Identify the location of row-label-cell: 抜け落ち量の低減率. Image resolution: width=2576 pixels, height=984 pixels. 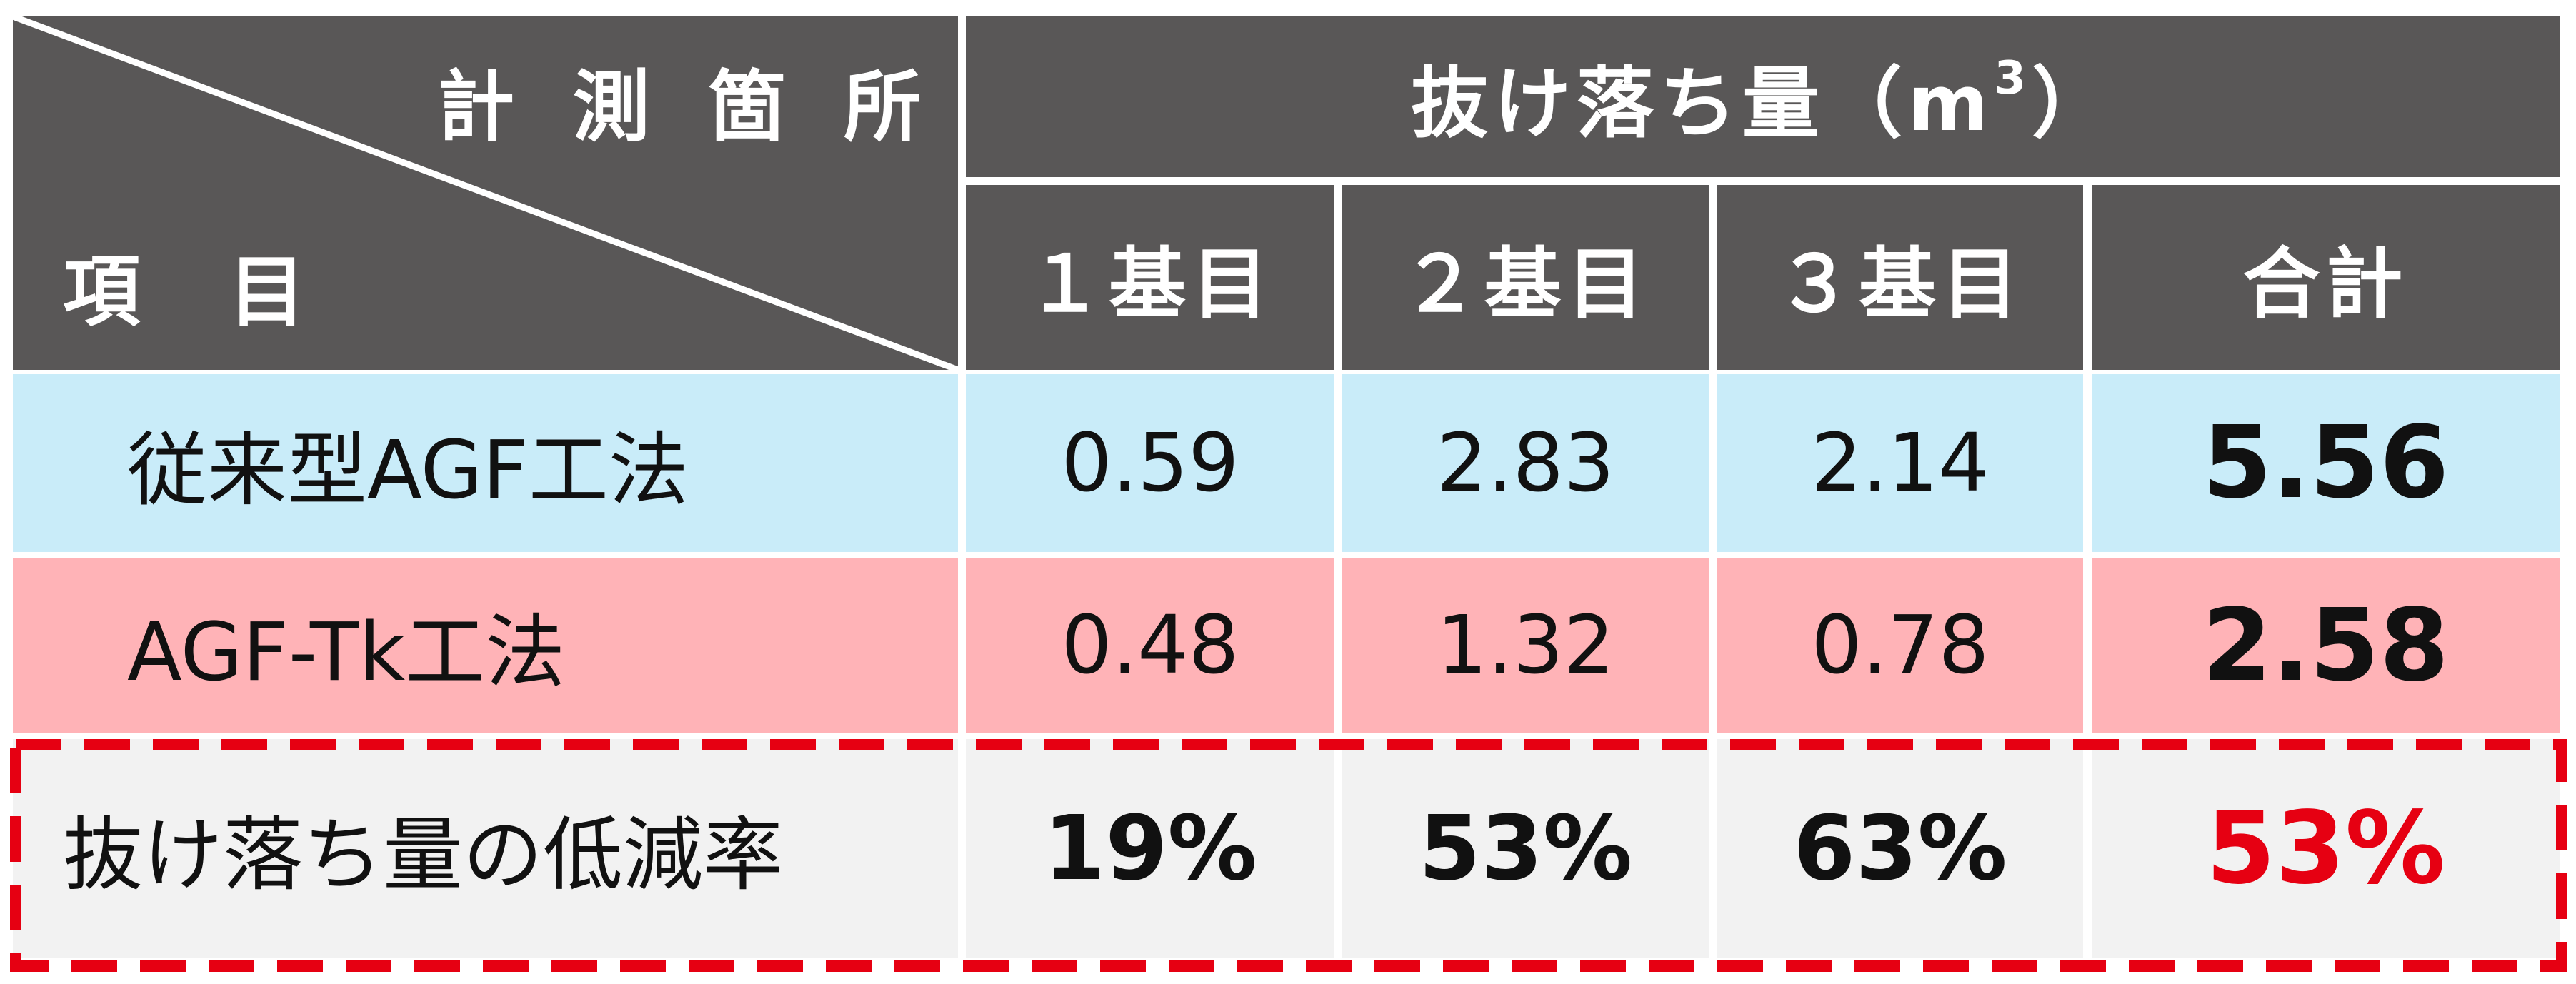
(486, 848).